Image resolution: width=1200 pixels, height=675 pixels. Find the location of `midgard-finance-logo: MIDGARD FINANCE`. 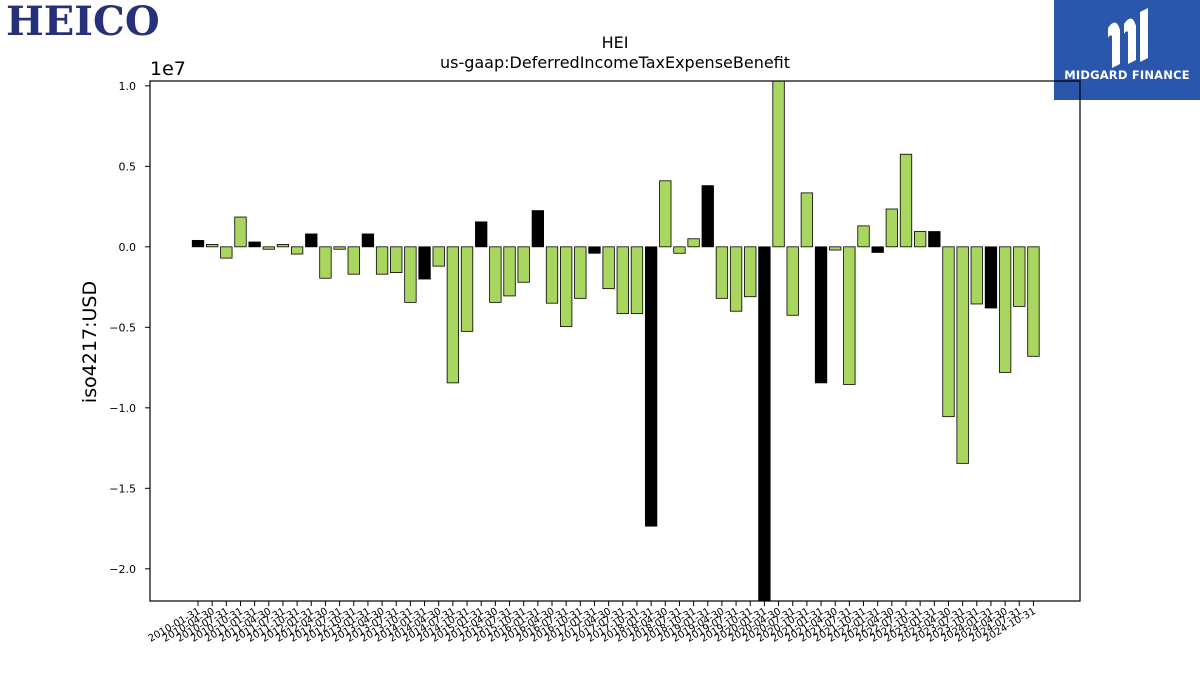

midgard-finance-logo: MIDGARD FINANCE is located at coordinates (1127, 50).